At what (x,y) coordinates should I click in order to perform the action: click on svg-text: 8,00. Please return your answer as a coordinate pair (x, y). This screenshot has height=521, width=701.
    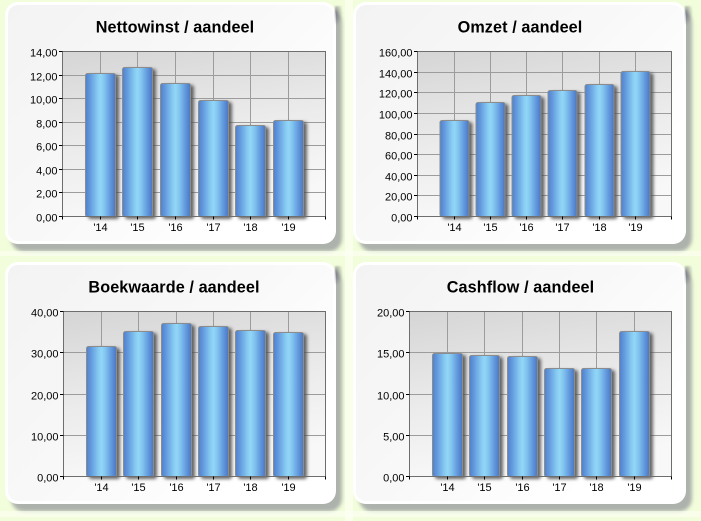
    Looking at the image, I should click on (46, 124).